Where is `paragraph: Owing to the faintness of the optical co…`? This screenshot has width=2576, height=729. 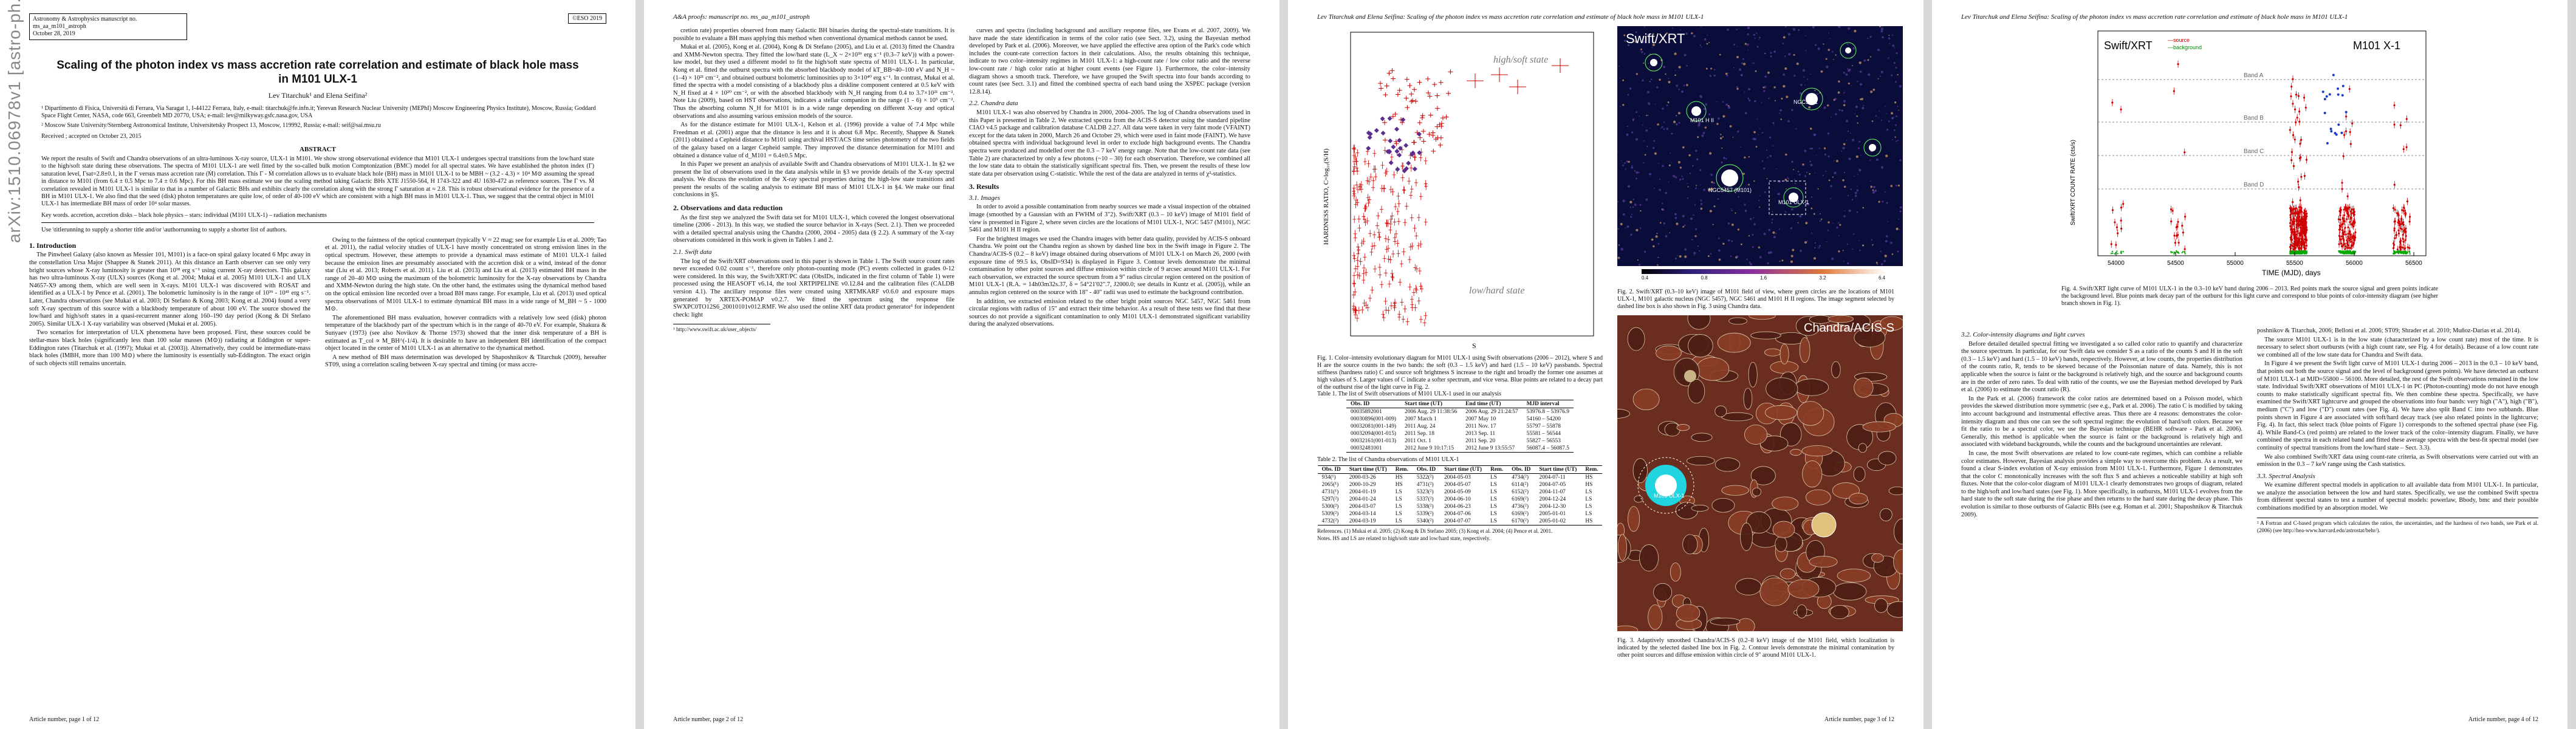
paragraph: Owing to the faintness of the optical co… is located at coordinates (465, 274).